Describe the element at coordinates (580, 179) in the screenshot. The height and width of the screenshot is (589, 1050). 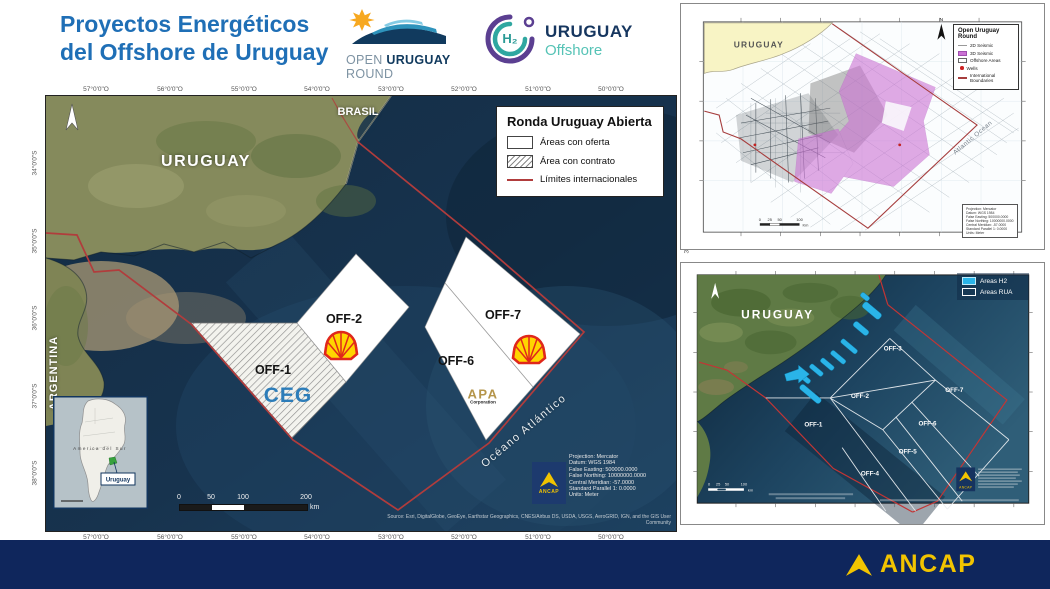
I see `legend-item-boundaries: Límites internacionales` at that location.